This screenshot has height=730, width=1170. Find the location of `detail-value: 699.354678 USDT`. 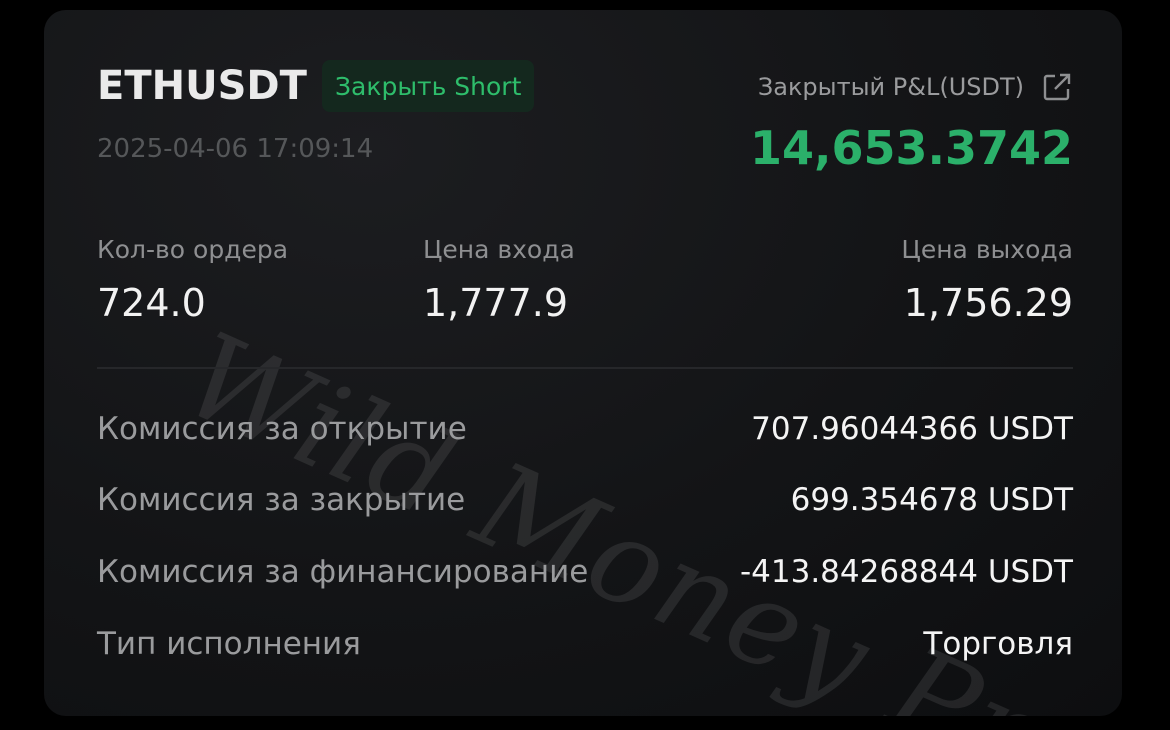

detail-value: 699.354678 USDT is located at coordinates (931, 500).